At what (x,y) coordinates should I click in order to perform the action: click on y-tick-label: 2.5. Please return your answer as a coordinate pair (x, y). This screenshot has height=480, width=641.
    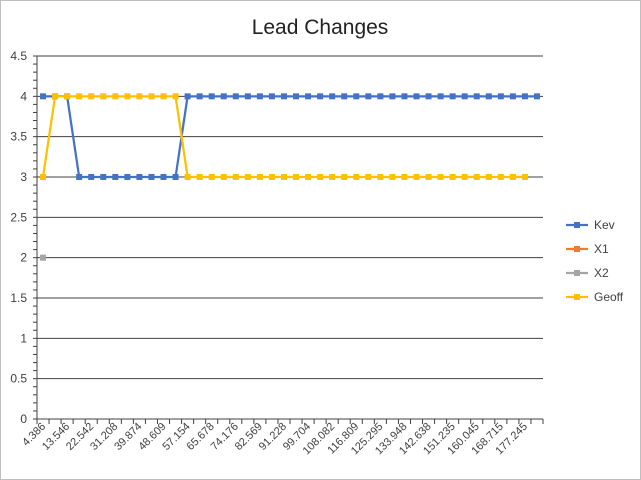
    Looking at the image, I should click on (18, 217).